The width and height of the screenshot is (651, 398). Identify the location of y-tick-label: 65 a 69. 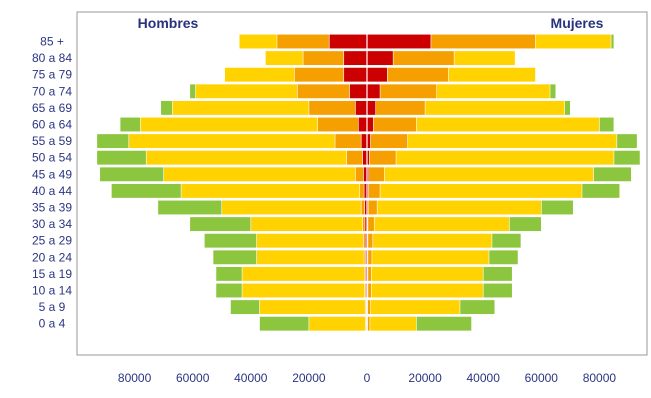
(52, 108).